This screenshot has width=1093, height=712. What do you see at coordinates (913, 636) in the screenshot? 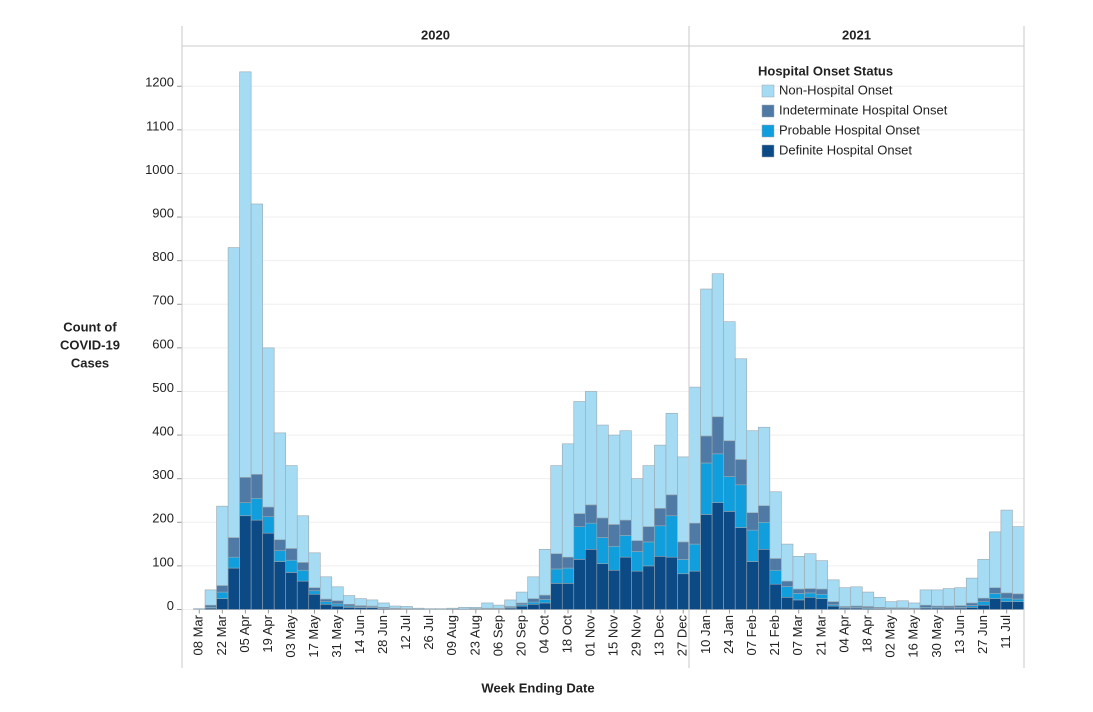
I see `x-tick-label: 16 May` at bounding box center [913, 636].